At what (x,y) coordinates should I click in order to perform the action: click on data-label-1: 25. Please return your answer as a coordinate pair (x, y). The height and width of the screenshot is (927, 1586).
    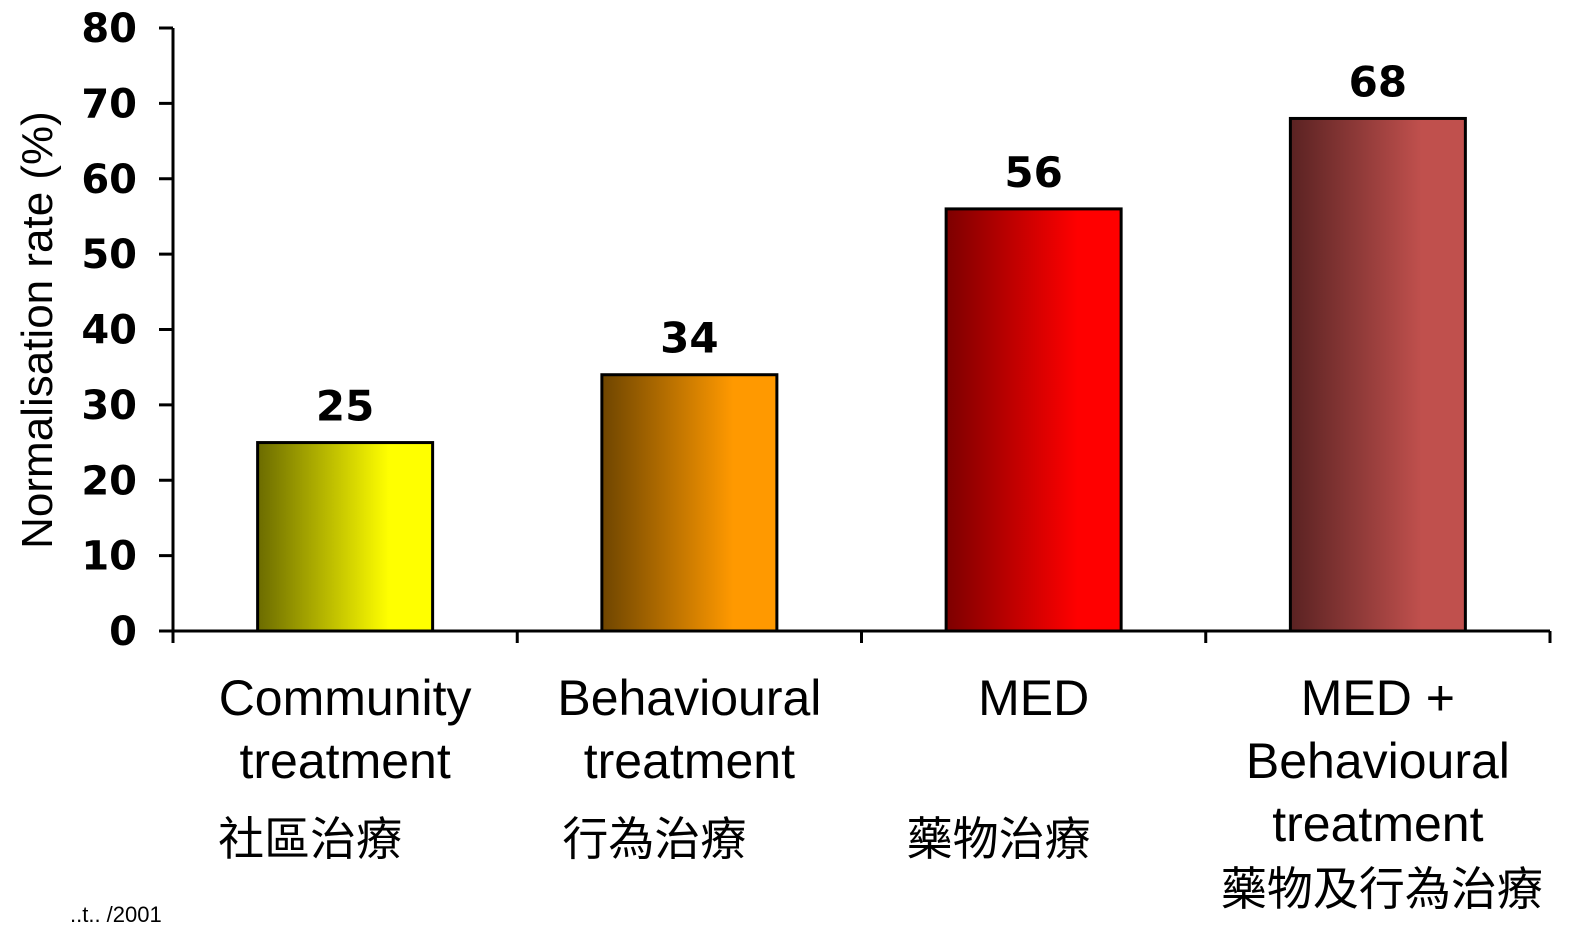
    Looking at the image, I should click on (345, 406).